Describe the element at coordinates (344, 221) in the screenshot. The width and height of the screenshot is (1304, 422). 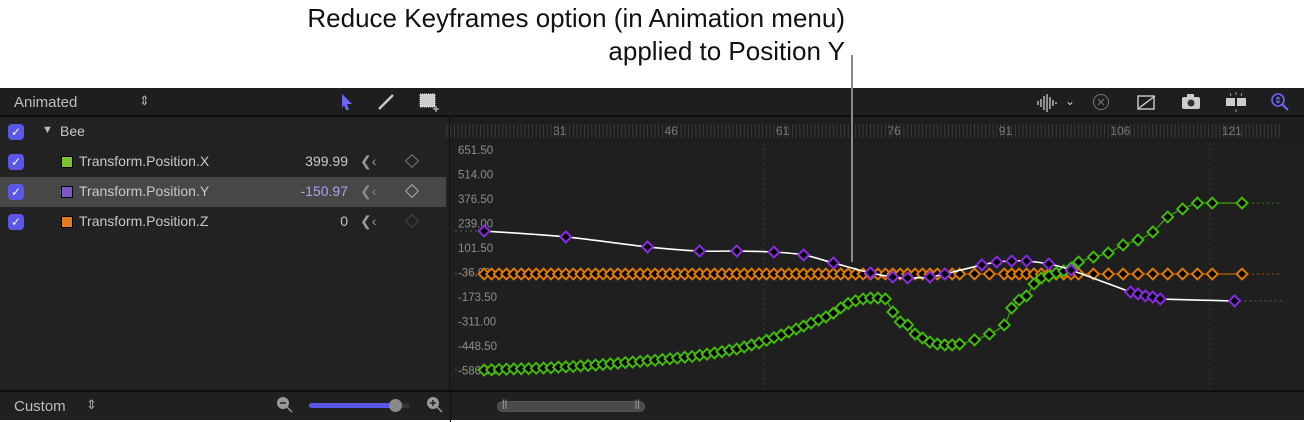
I see `channel-value: 0` at that location.